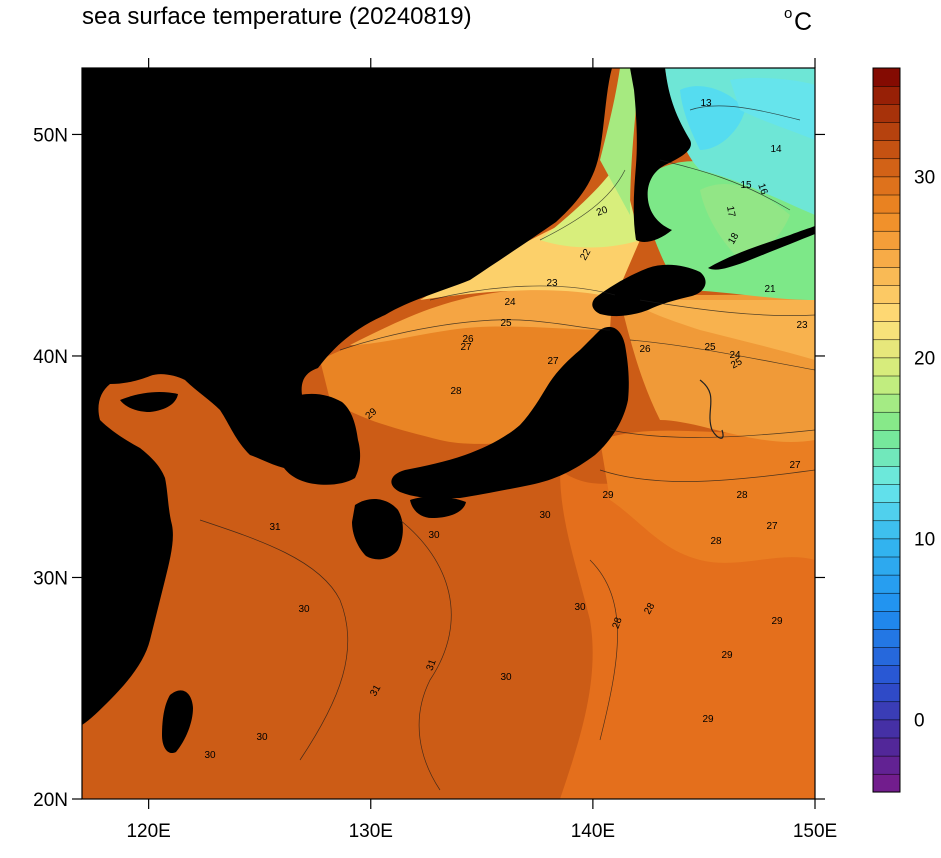  Describe the element at coordinates (149, 402) in the screenshot. I see `land-shandong` at that location.